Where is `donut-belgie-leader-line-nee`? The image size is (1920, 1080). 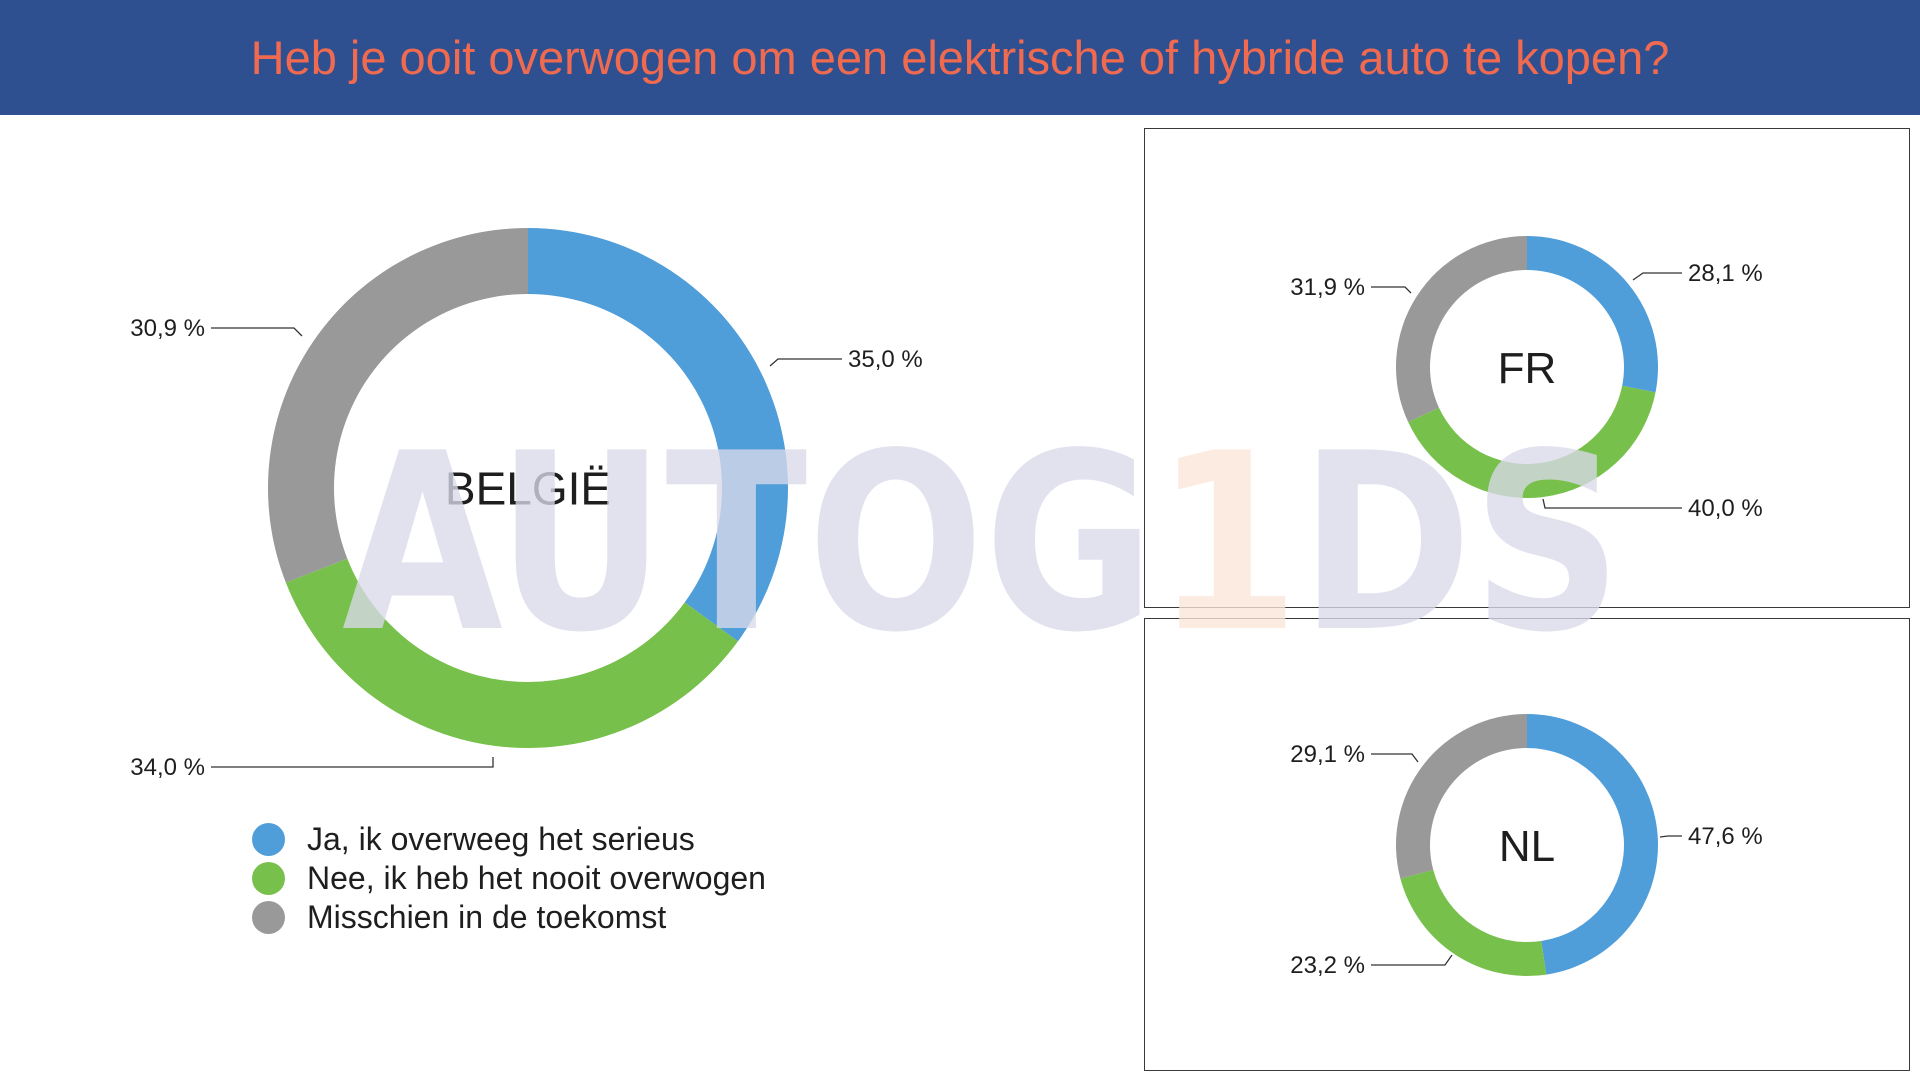 donut-belgie-leader-line-nee is located at coordinates (352, 762).